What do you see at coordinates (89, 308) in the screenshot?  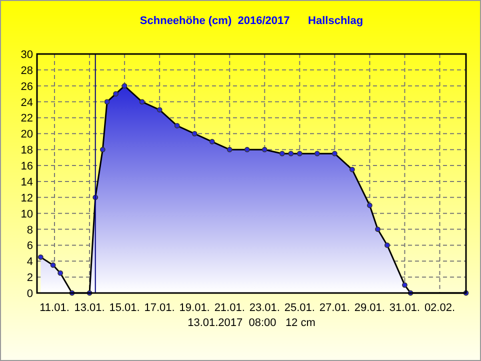 I see `x-tick-label: 13.01.` at bounding box center [89, 308].